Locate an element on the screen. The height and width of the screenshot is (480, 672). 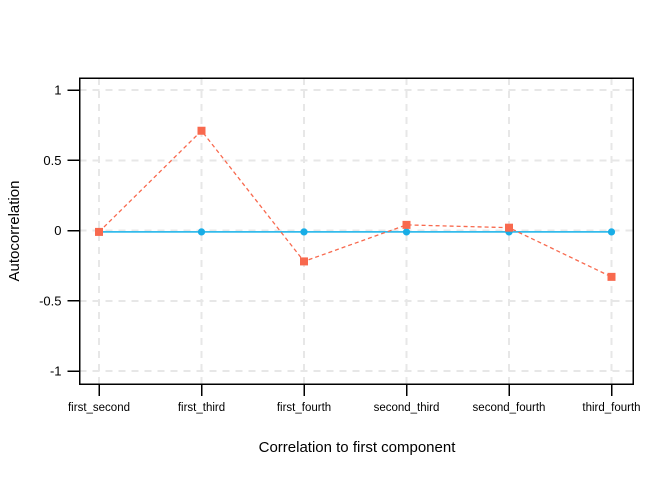
y-tick-label: 0 is located at coordinates (57, 230).